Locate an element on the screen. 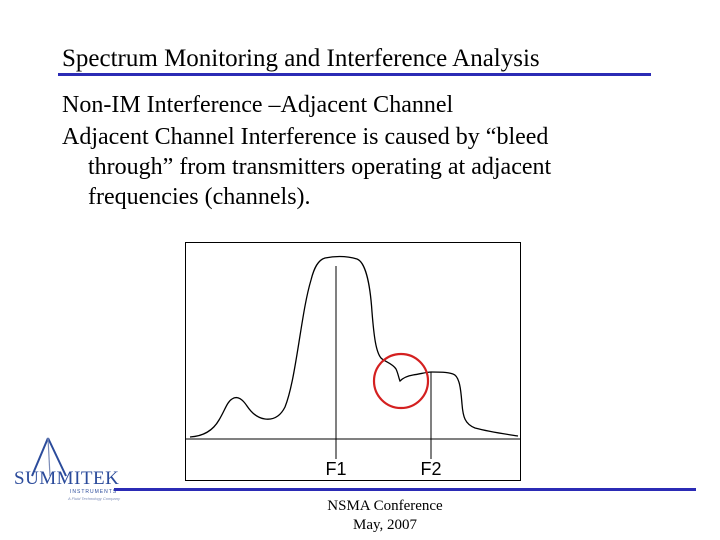 This screenshot has height=540, width=720. title-divider is located at coordinates (354, 74).